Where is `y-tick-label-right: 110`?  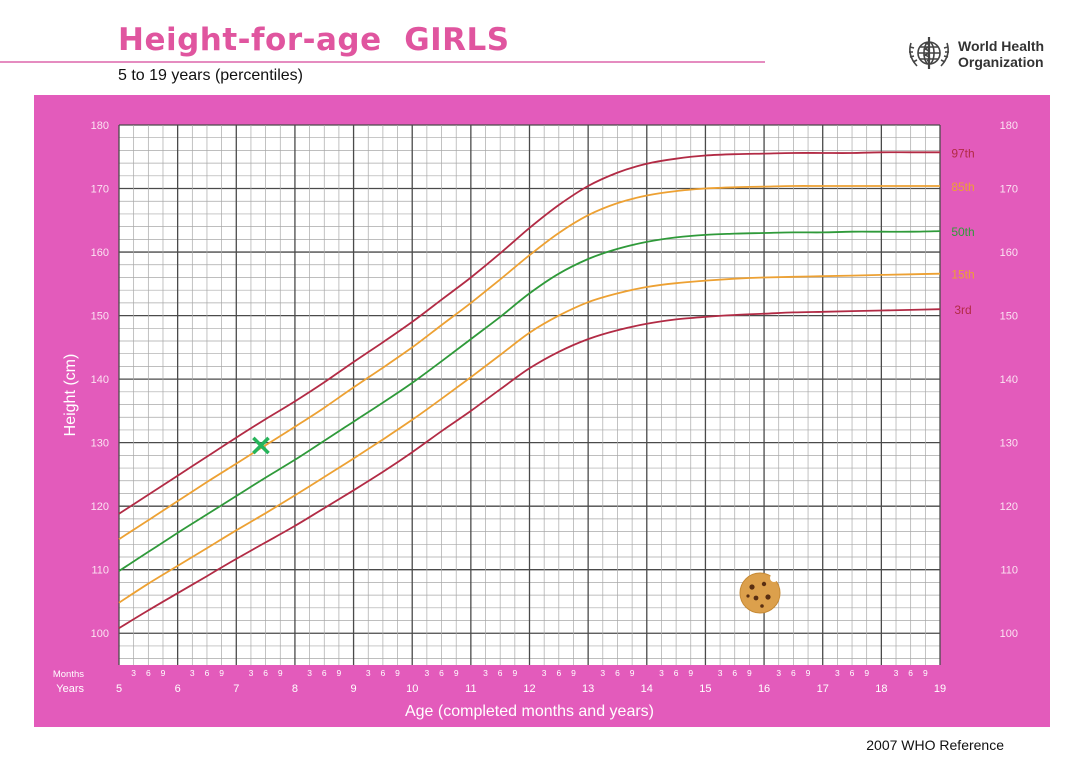 y-tick-label-right: 110 is located at coordinates (1009, 571).